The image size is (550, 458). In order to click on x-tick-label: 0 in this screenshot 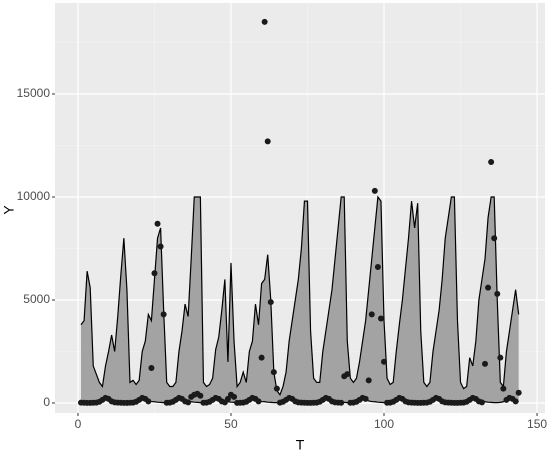, I will do `click(78, 424)`.